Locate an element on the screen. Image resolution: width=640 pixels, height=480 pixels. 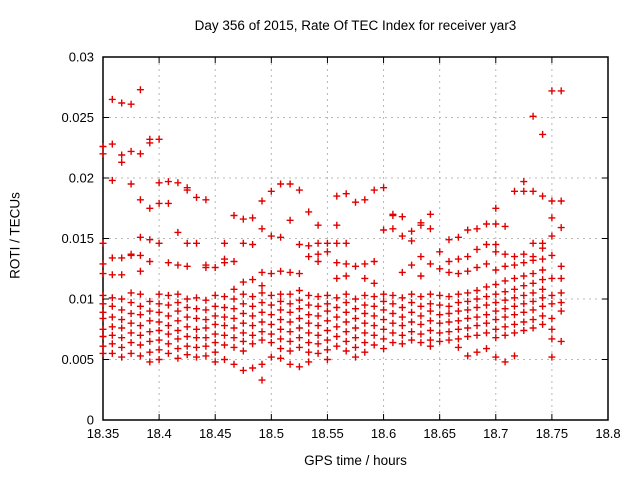
y-tick-label: 0 is located at coordinates (90, 420).